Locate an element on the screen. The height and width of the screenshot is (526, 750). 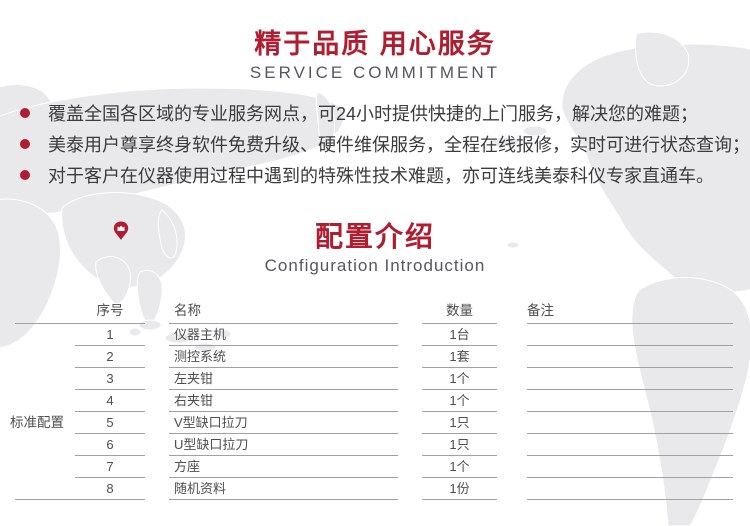
table-row: 2 测控系统 1套 is located at coordinates (375, 357).